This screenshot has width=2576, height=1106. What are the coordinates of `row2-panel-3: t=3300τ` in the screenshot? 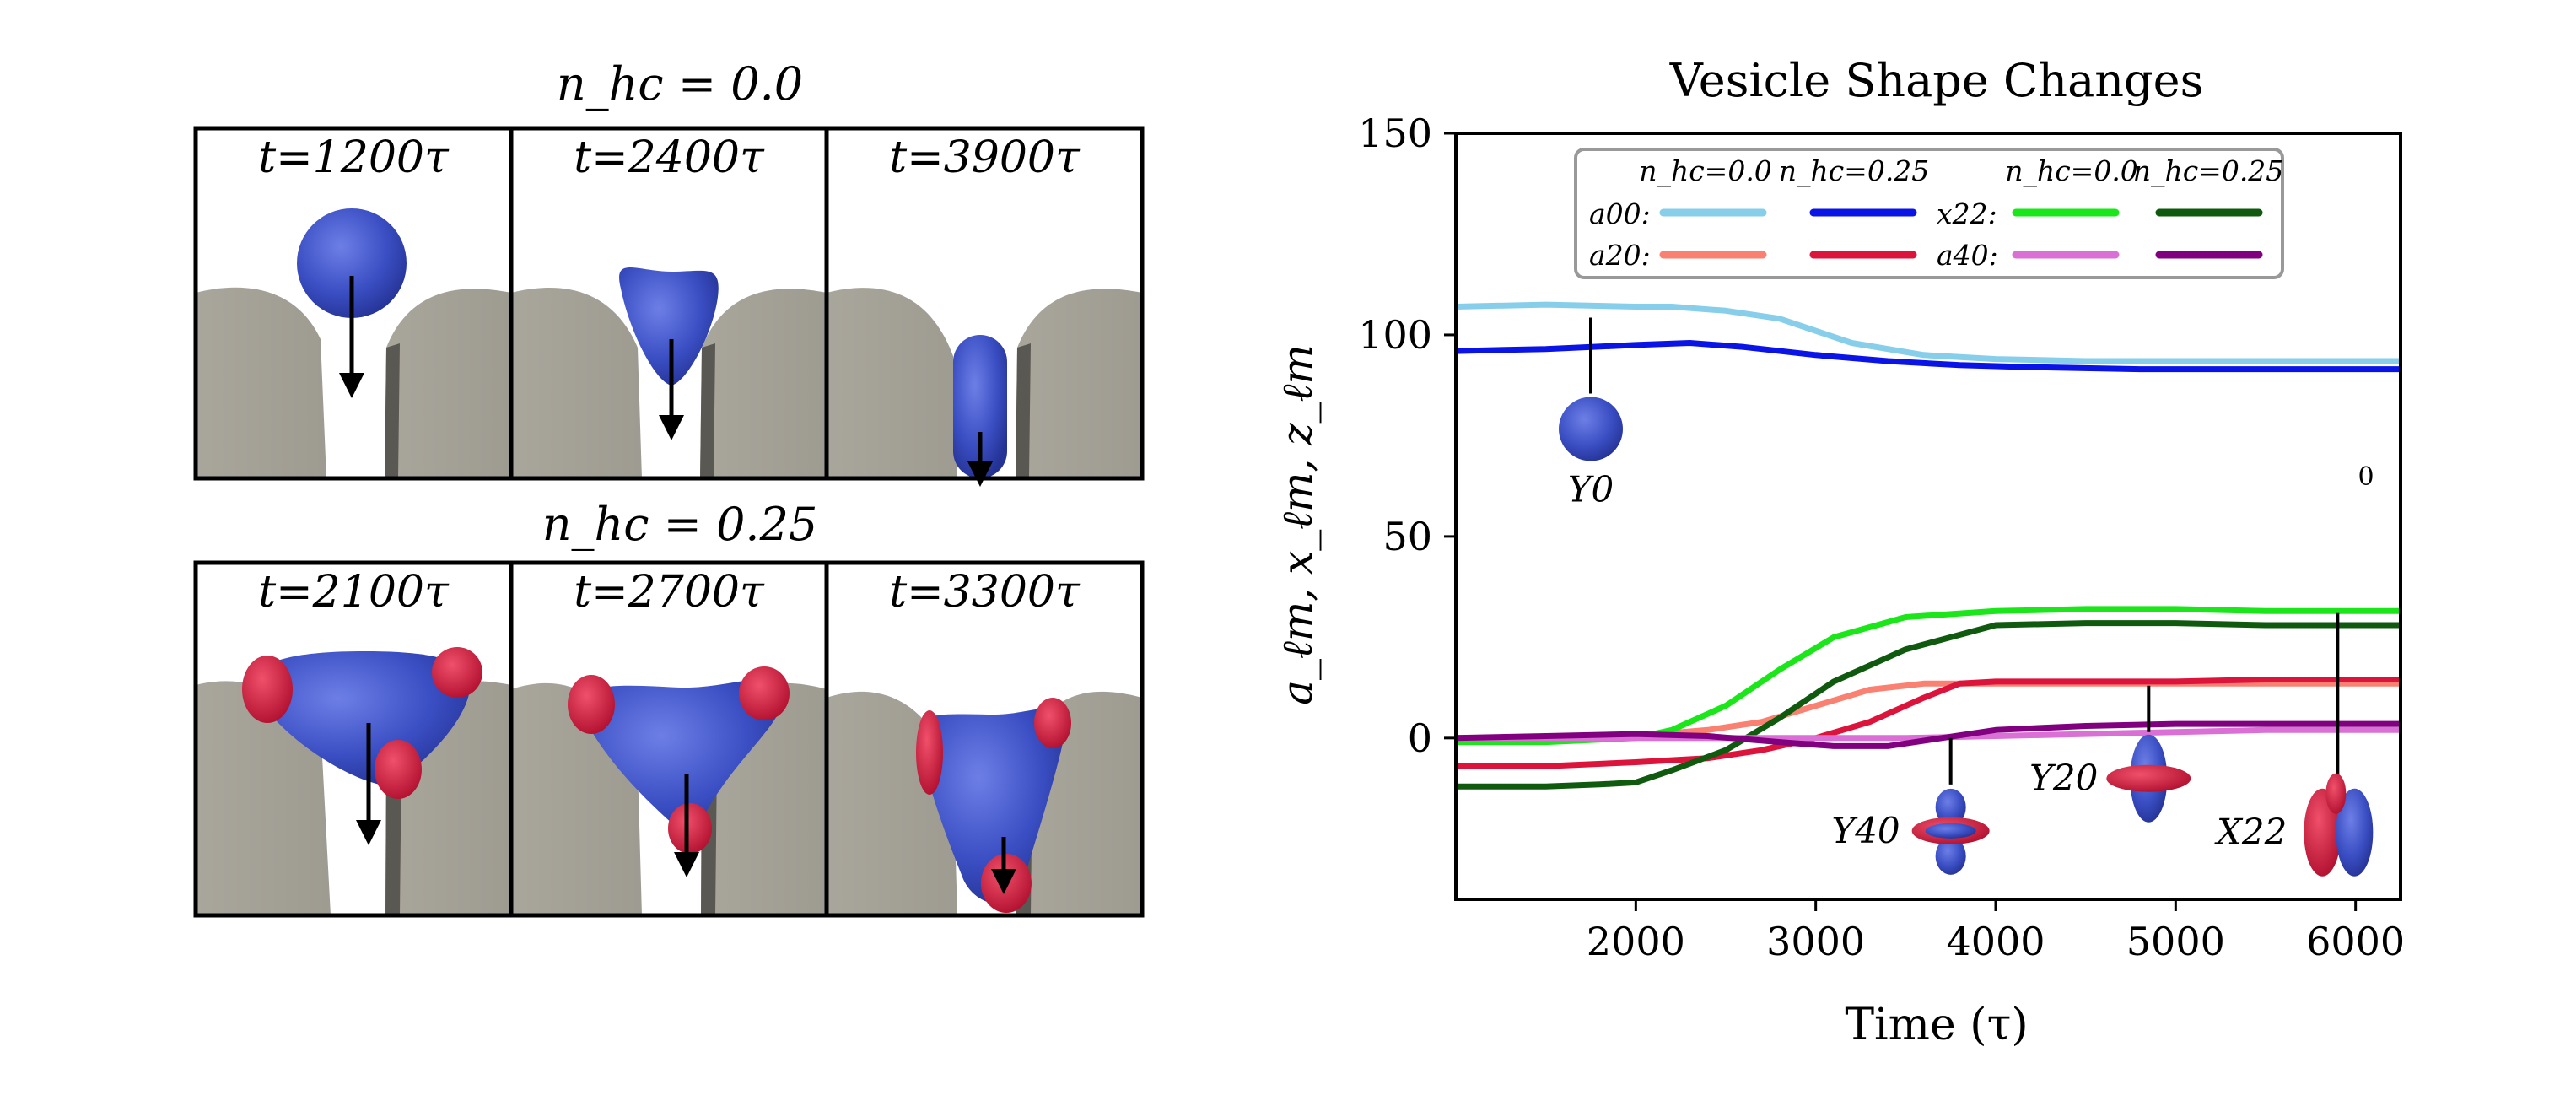 It's located at (984, 739).